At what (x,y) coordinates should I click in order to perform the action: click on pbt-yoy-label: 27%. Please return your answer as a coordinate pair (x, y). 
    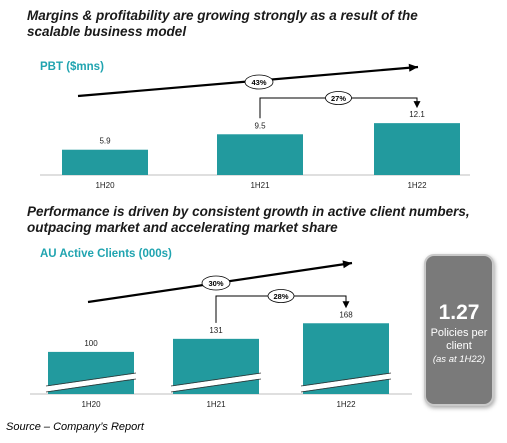
    Looking at the image, I should click on (338, 98).